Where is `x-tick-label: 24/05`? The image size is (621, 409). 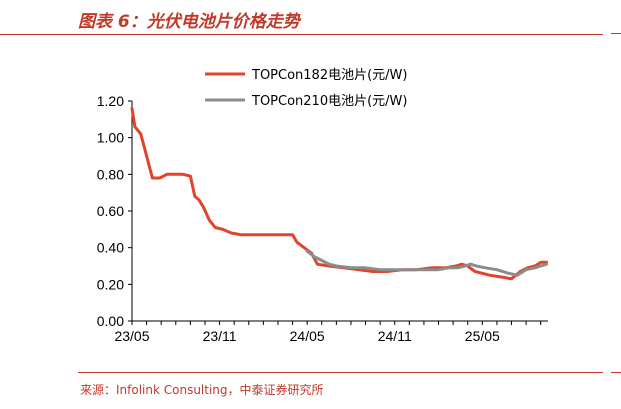 x-tick-label: 24/05 is located at coordinates (307, 336).